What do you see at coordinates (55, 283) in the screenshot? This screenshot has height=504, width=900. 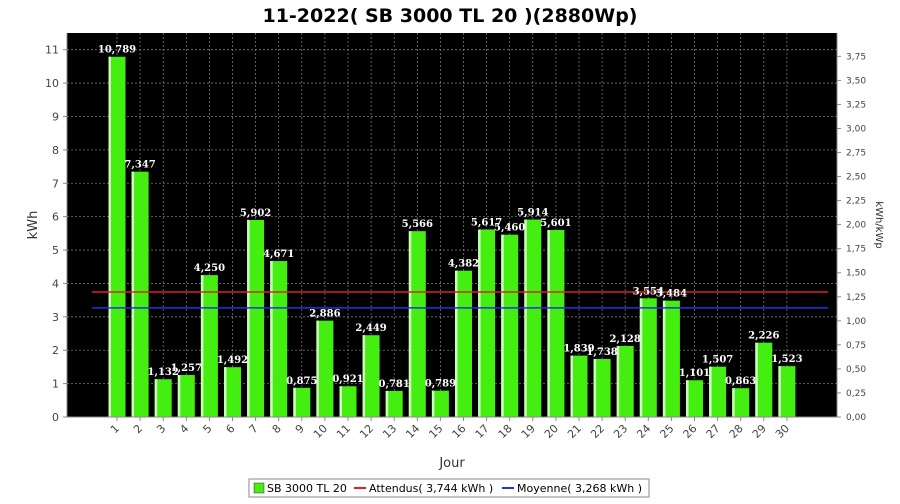 I see `y-tick-label: 4` at bounding box center [55, 283].